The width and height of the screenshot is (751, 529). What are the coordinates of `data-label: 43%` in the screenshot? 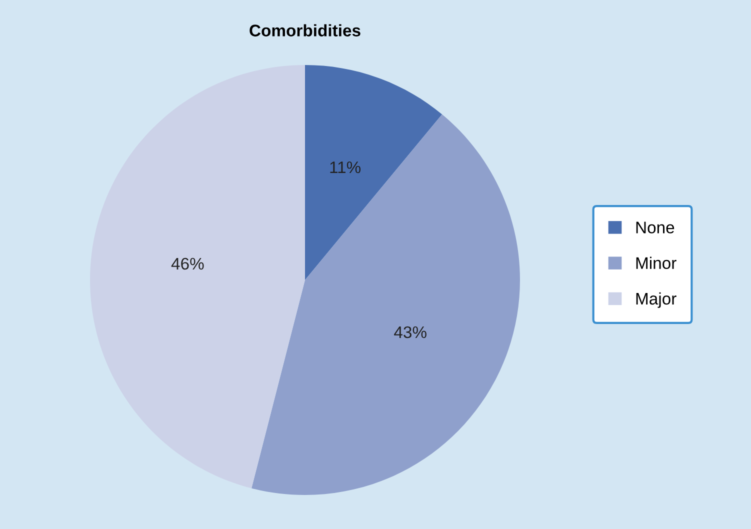 It's located at (410, 332).